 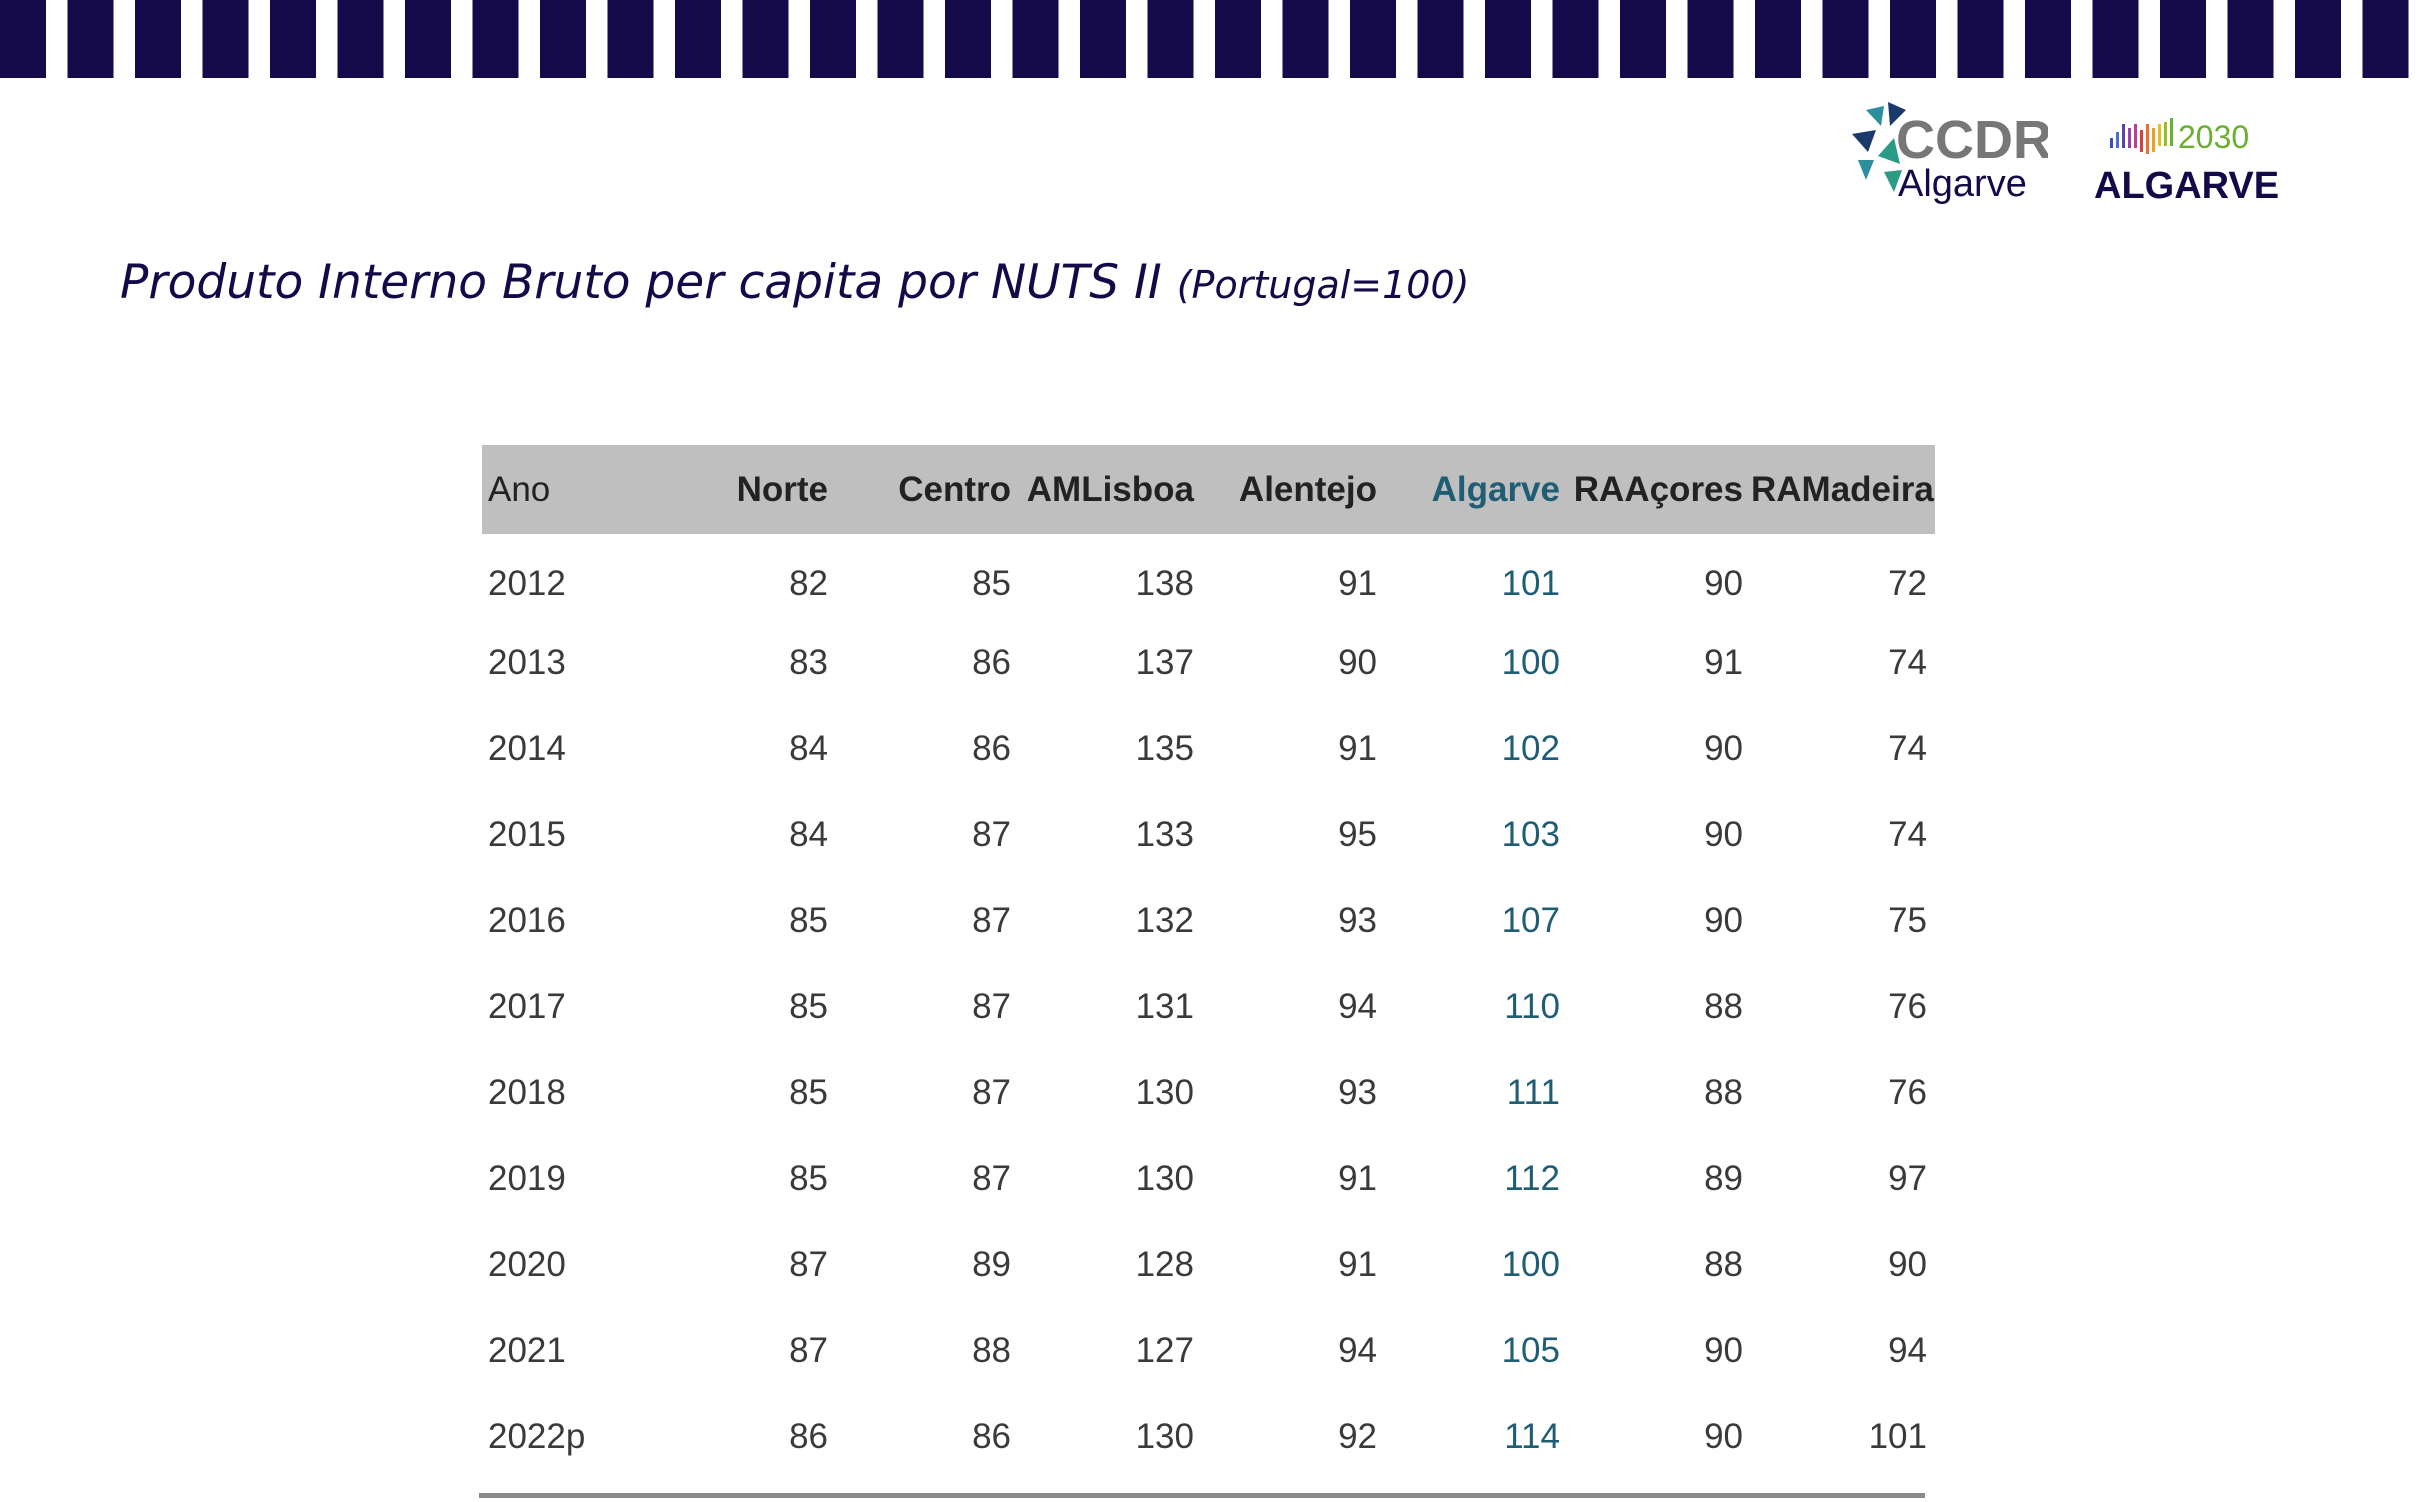 What do you see at coordinates (2213, 137) in the screenshot?
I see `logo-2030-year: 2030` at bounding box center [2213, 137].